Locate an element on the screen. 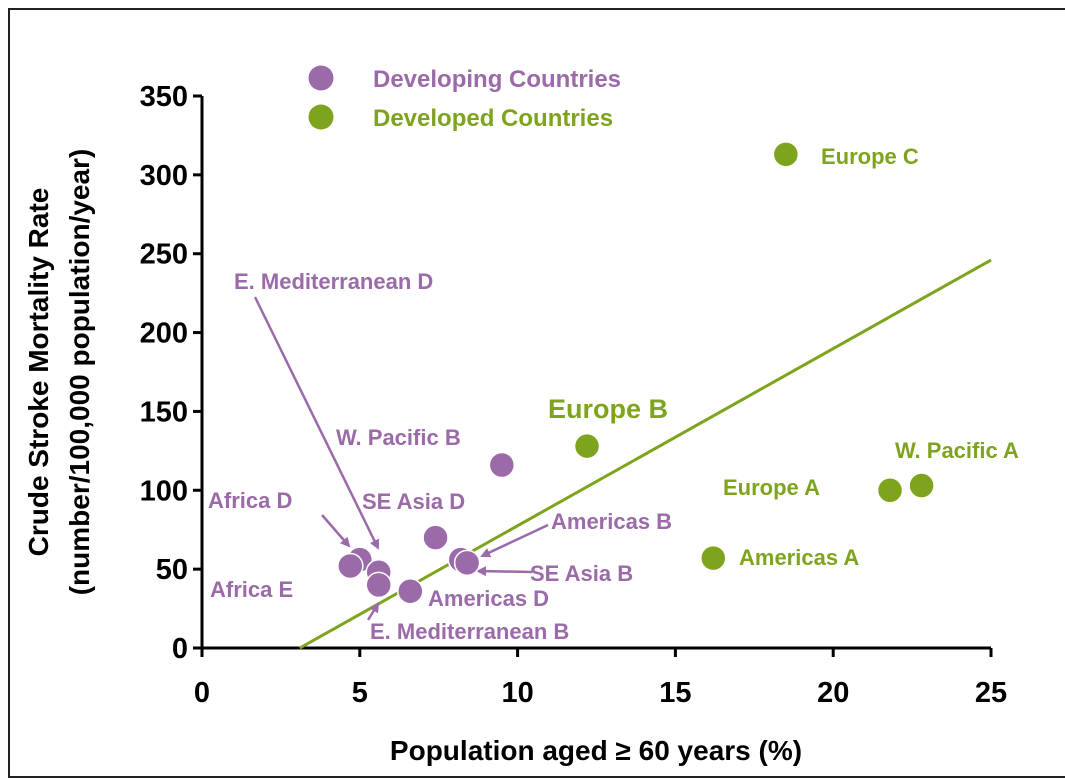 This screenshot has height=778, width=1065. point-label: E. Mediterranean D is located at coordinates (333, 281).